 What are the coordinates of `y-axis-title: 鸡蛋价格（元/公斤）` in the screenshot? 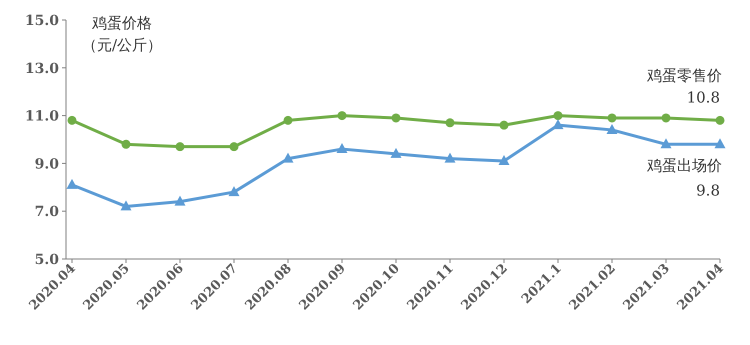 It's located at (122, 34).